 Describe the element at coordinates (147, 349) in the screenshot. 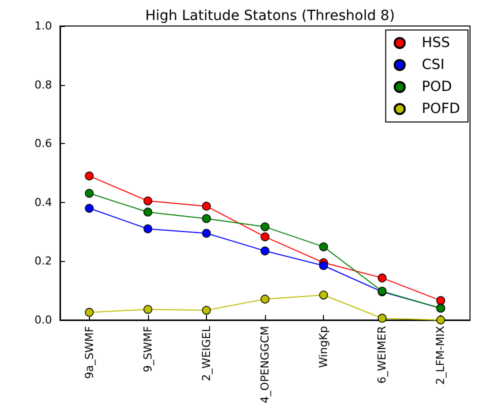

I see `x-tick-label: 9_SWMF` at that location.